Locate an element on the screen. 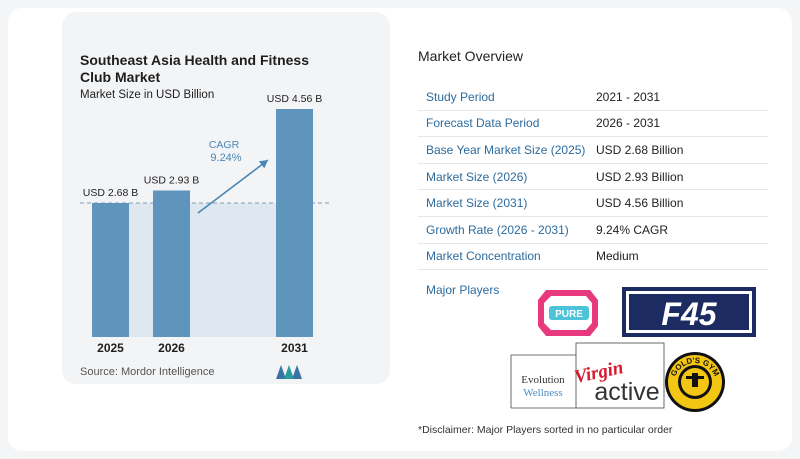  data-label-2025: USD 2.68 B is located at coordinates (110, 193).